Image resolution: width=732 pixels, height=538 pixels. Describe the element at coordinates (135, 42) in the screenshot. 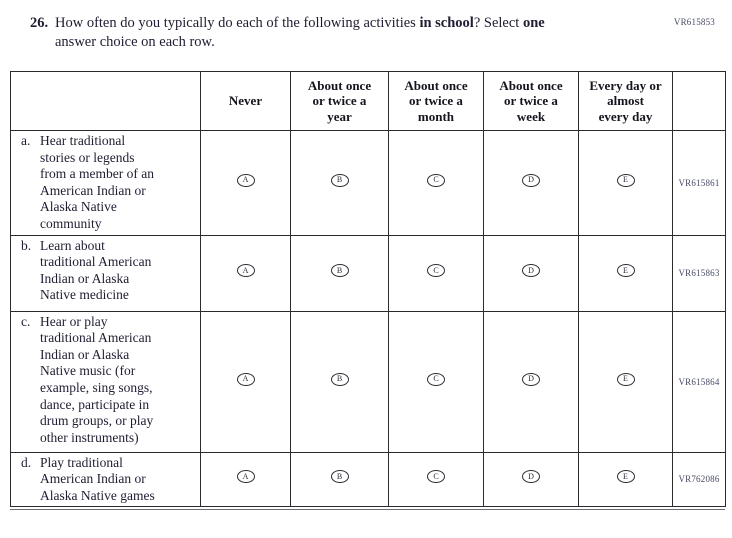

I see `question-line-2: answer choice on each row.` at that location.